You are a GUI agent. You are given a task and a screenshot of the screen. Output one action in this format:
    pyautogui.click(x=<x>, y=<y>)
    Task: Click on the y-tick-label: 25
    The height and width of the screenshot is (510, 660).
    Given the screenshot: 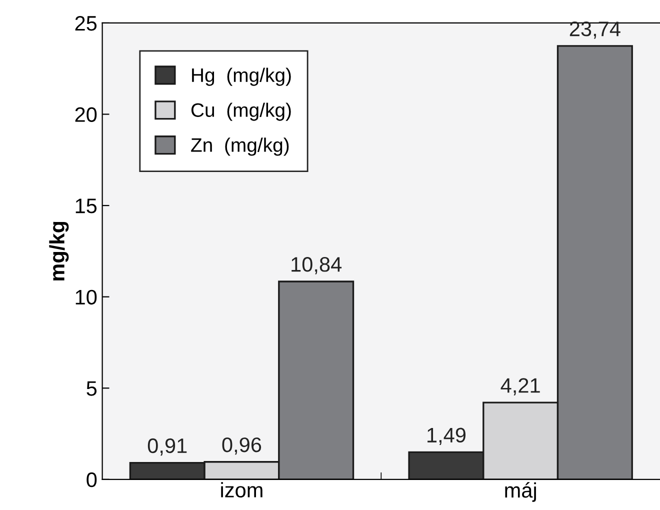 What is the action you would take?
    pyautogui.click(x=86, y=23)
    